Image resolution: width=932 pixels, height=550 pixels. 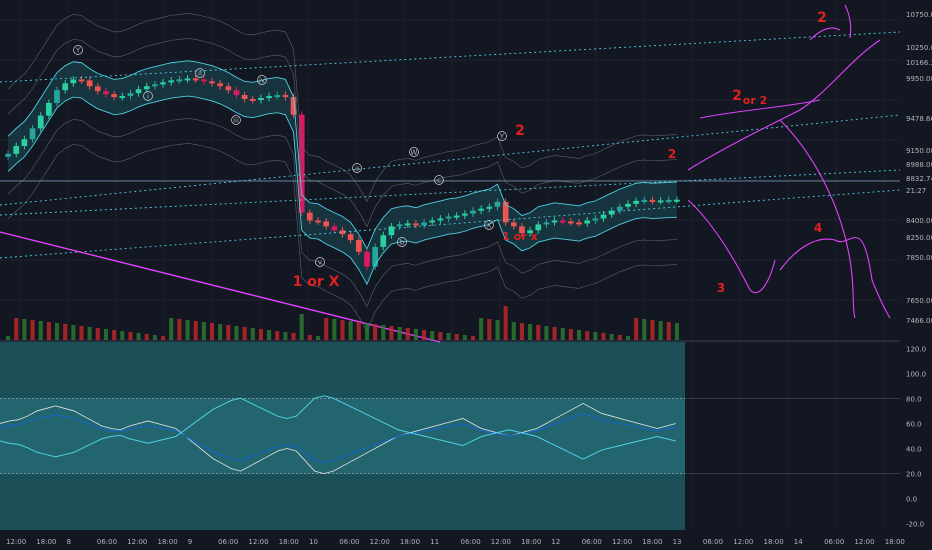 What do you see at coordinates (236, 121) in the screenshot?
I see `wave-label: iii` at bounding box center [236, 121].